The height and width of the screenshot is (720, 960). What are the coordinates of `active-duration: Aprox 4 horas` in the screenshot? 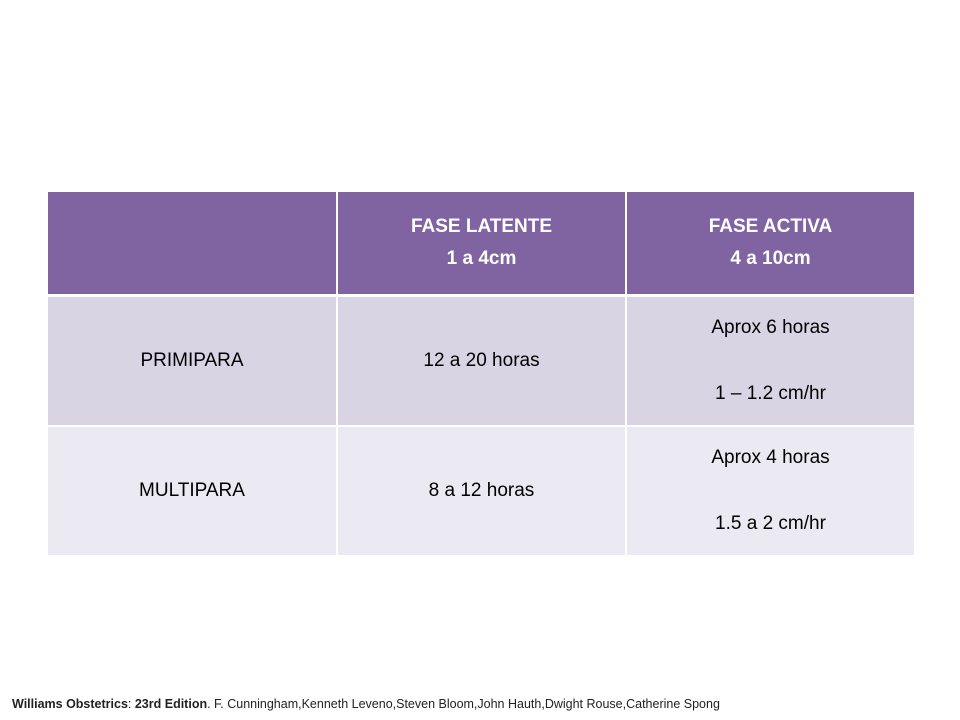 It's located at (770, 457).